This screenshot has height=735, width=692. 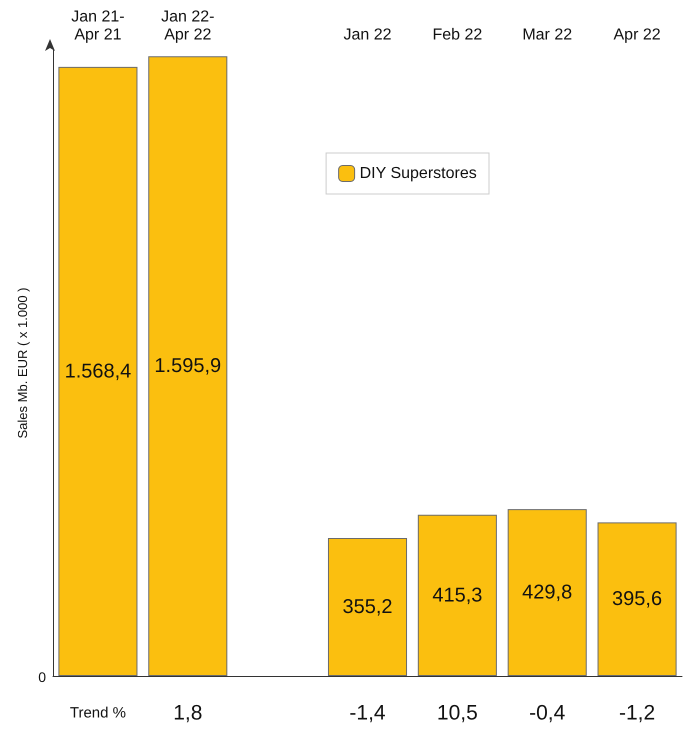 I want to click on data-label: 415,3, so click(x=457, y=595).